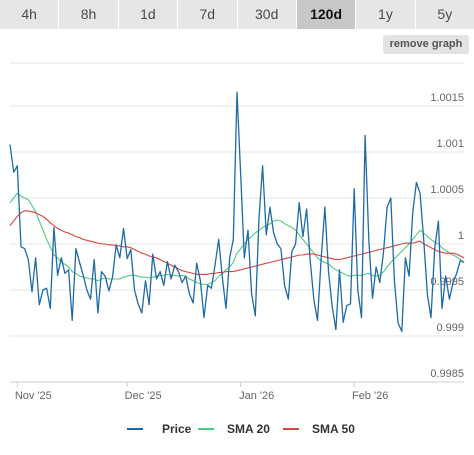 The width and height of the screenshot is (474, 455). What do you see at coordinates (426, 44) in the screenshot?
I see `remove-graph-button: remove graph` at bounding box center [426, 44].